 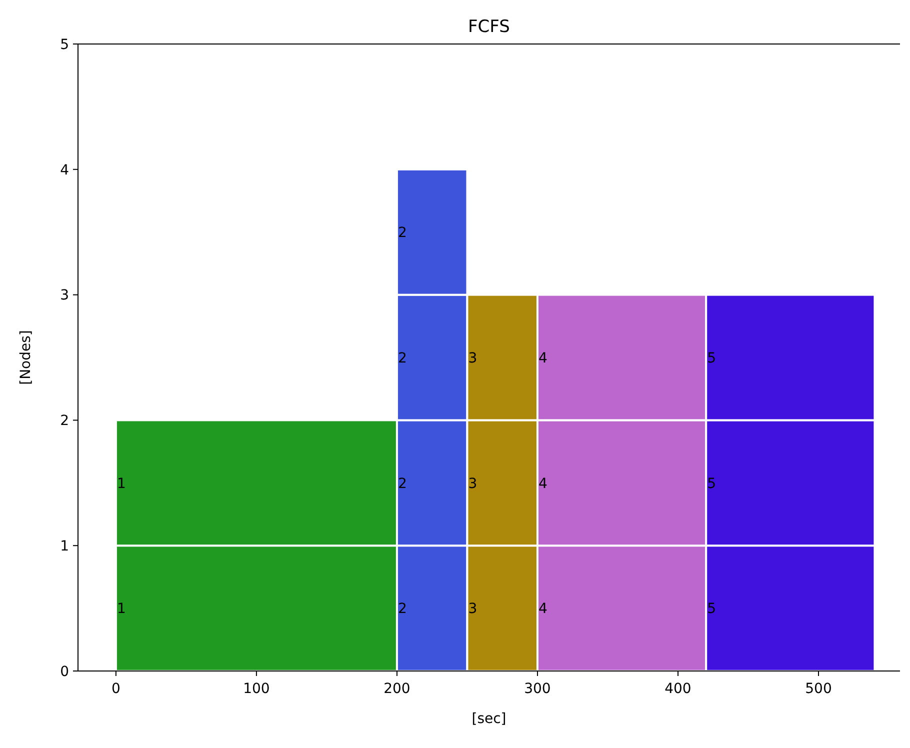 I want to click on x-tick-label: 0, so click(x=115, y=689).